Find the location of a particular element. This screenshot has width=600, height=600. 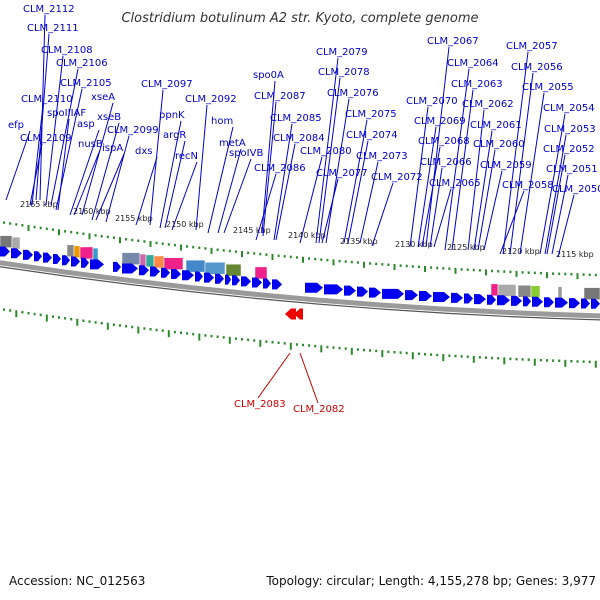

gene-label: CLM_2106 is located at coordinates (82, 63).